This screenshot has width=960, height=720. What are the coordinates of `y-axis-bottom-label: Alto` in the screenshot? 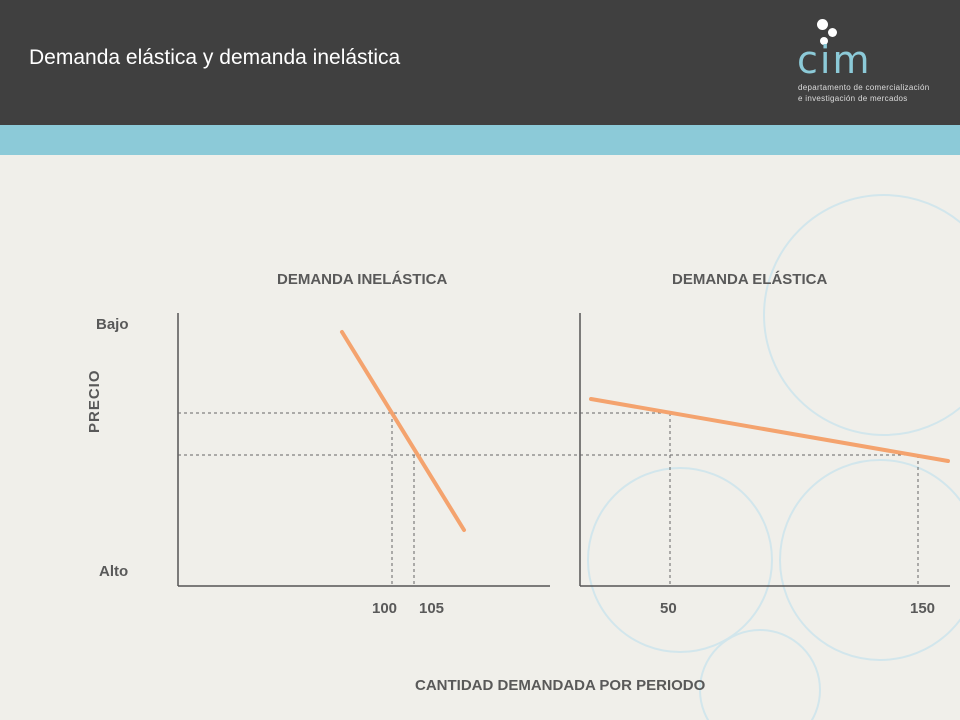 It's located at (114, 571).